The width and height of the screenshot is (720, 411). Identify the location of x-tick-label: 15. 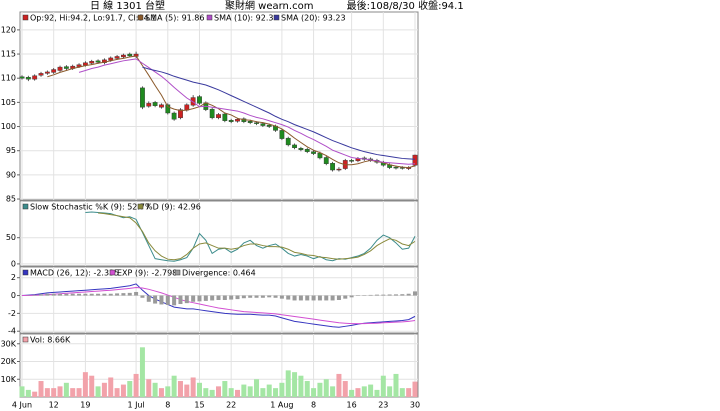
(199, 405).